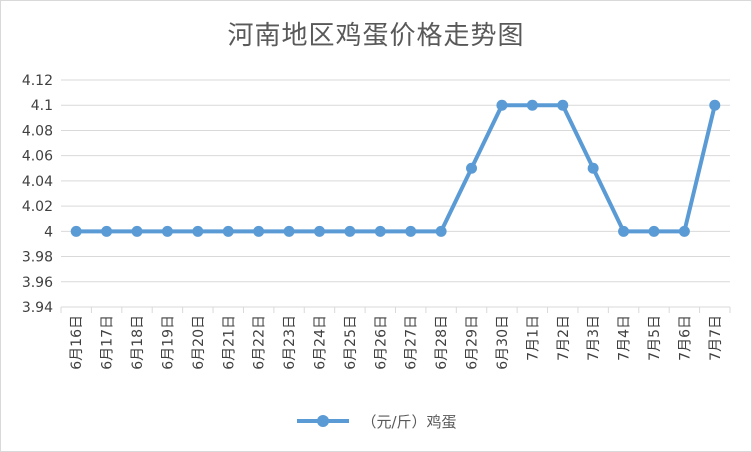 The height and width of the screenshot is (452, 752). Describe the element at coordinates (625, 338) in the screenshot. I see `x-tick-label: 7月4日` at that location.